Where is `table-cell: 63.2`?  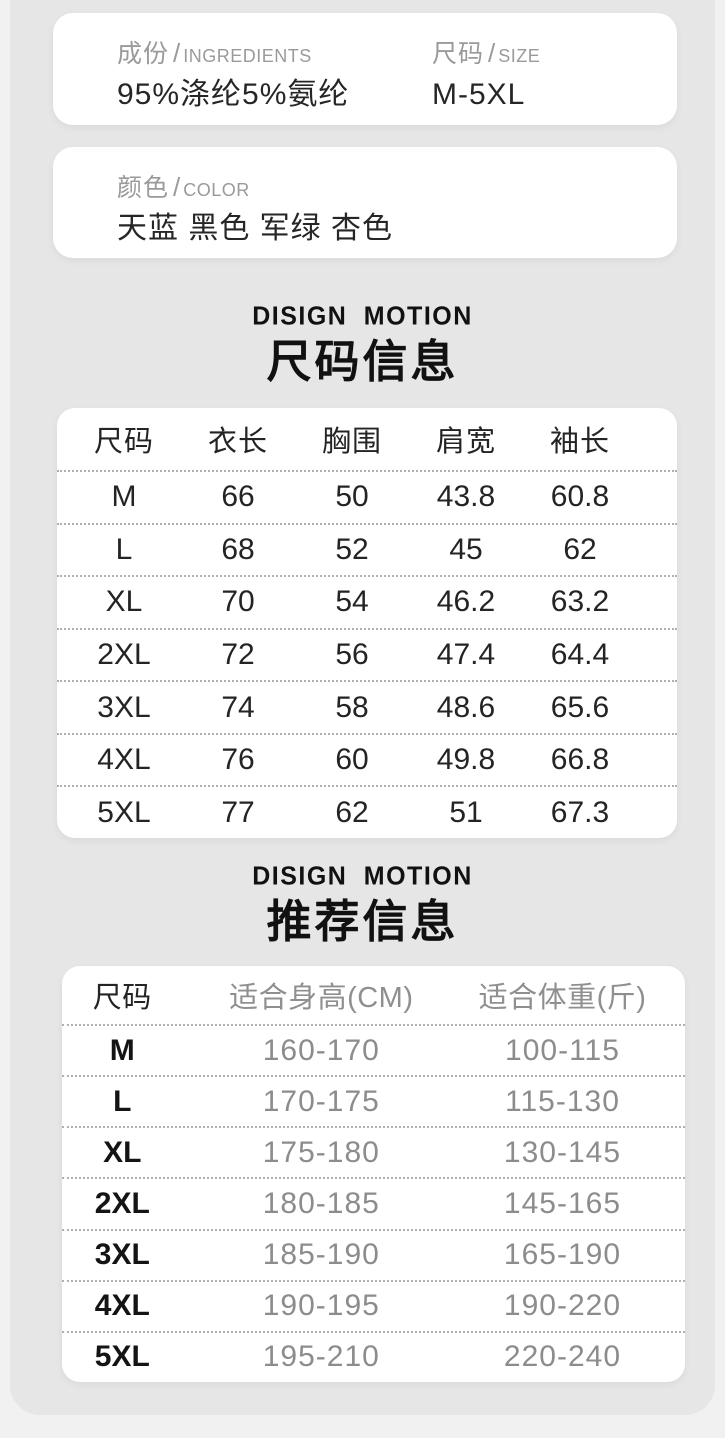 table-cell: 63.2 is located at coordinates (580, 602).